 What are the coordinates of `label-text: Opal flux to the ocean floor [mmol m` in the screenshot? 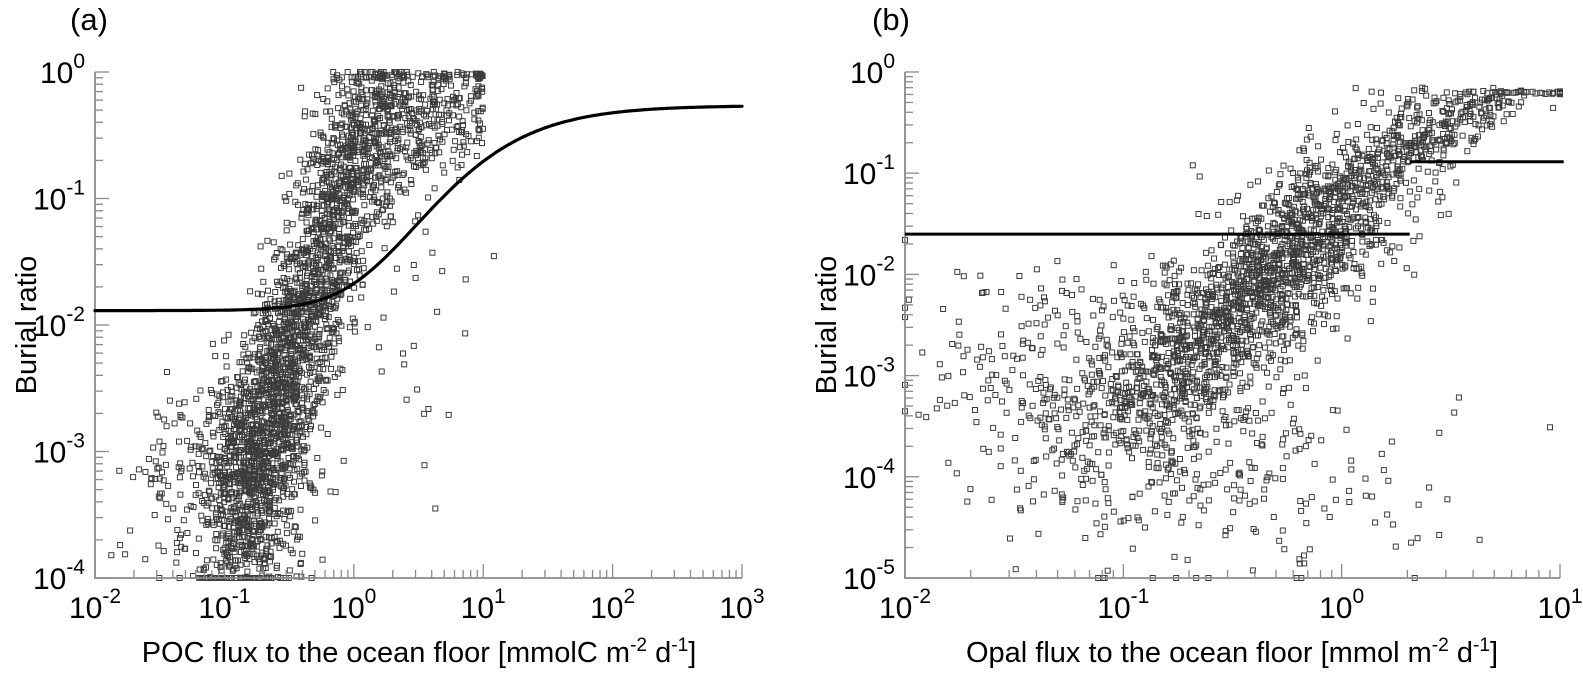 It's located at (1198, 653).